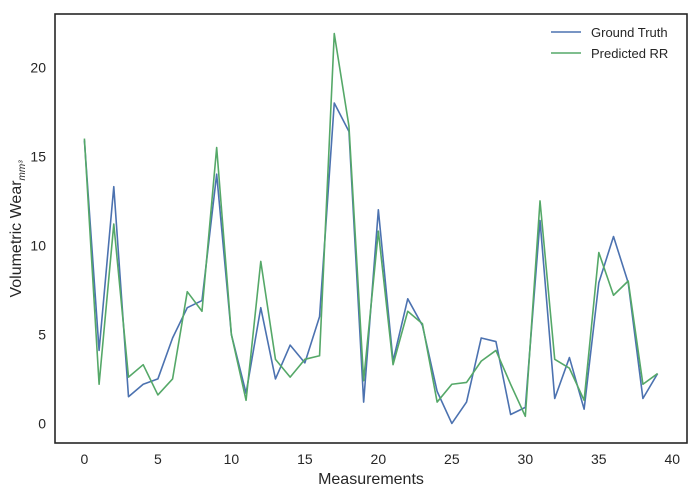  What do you see at coordinates (42, 334) in the screenshot?
I see `y-tick-label: 5` at bounding box center [42, 334].